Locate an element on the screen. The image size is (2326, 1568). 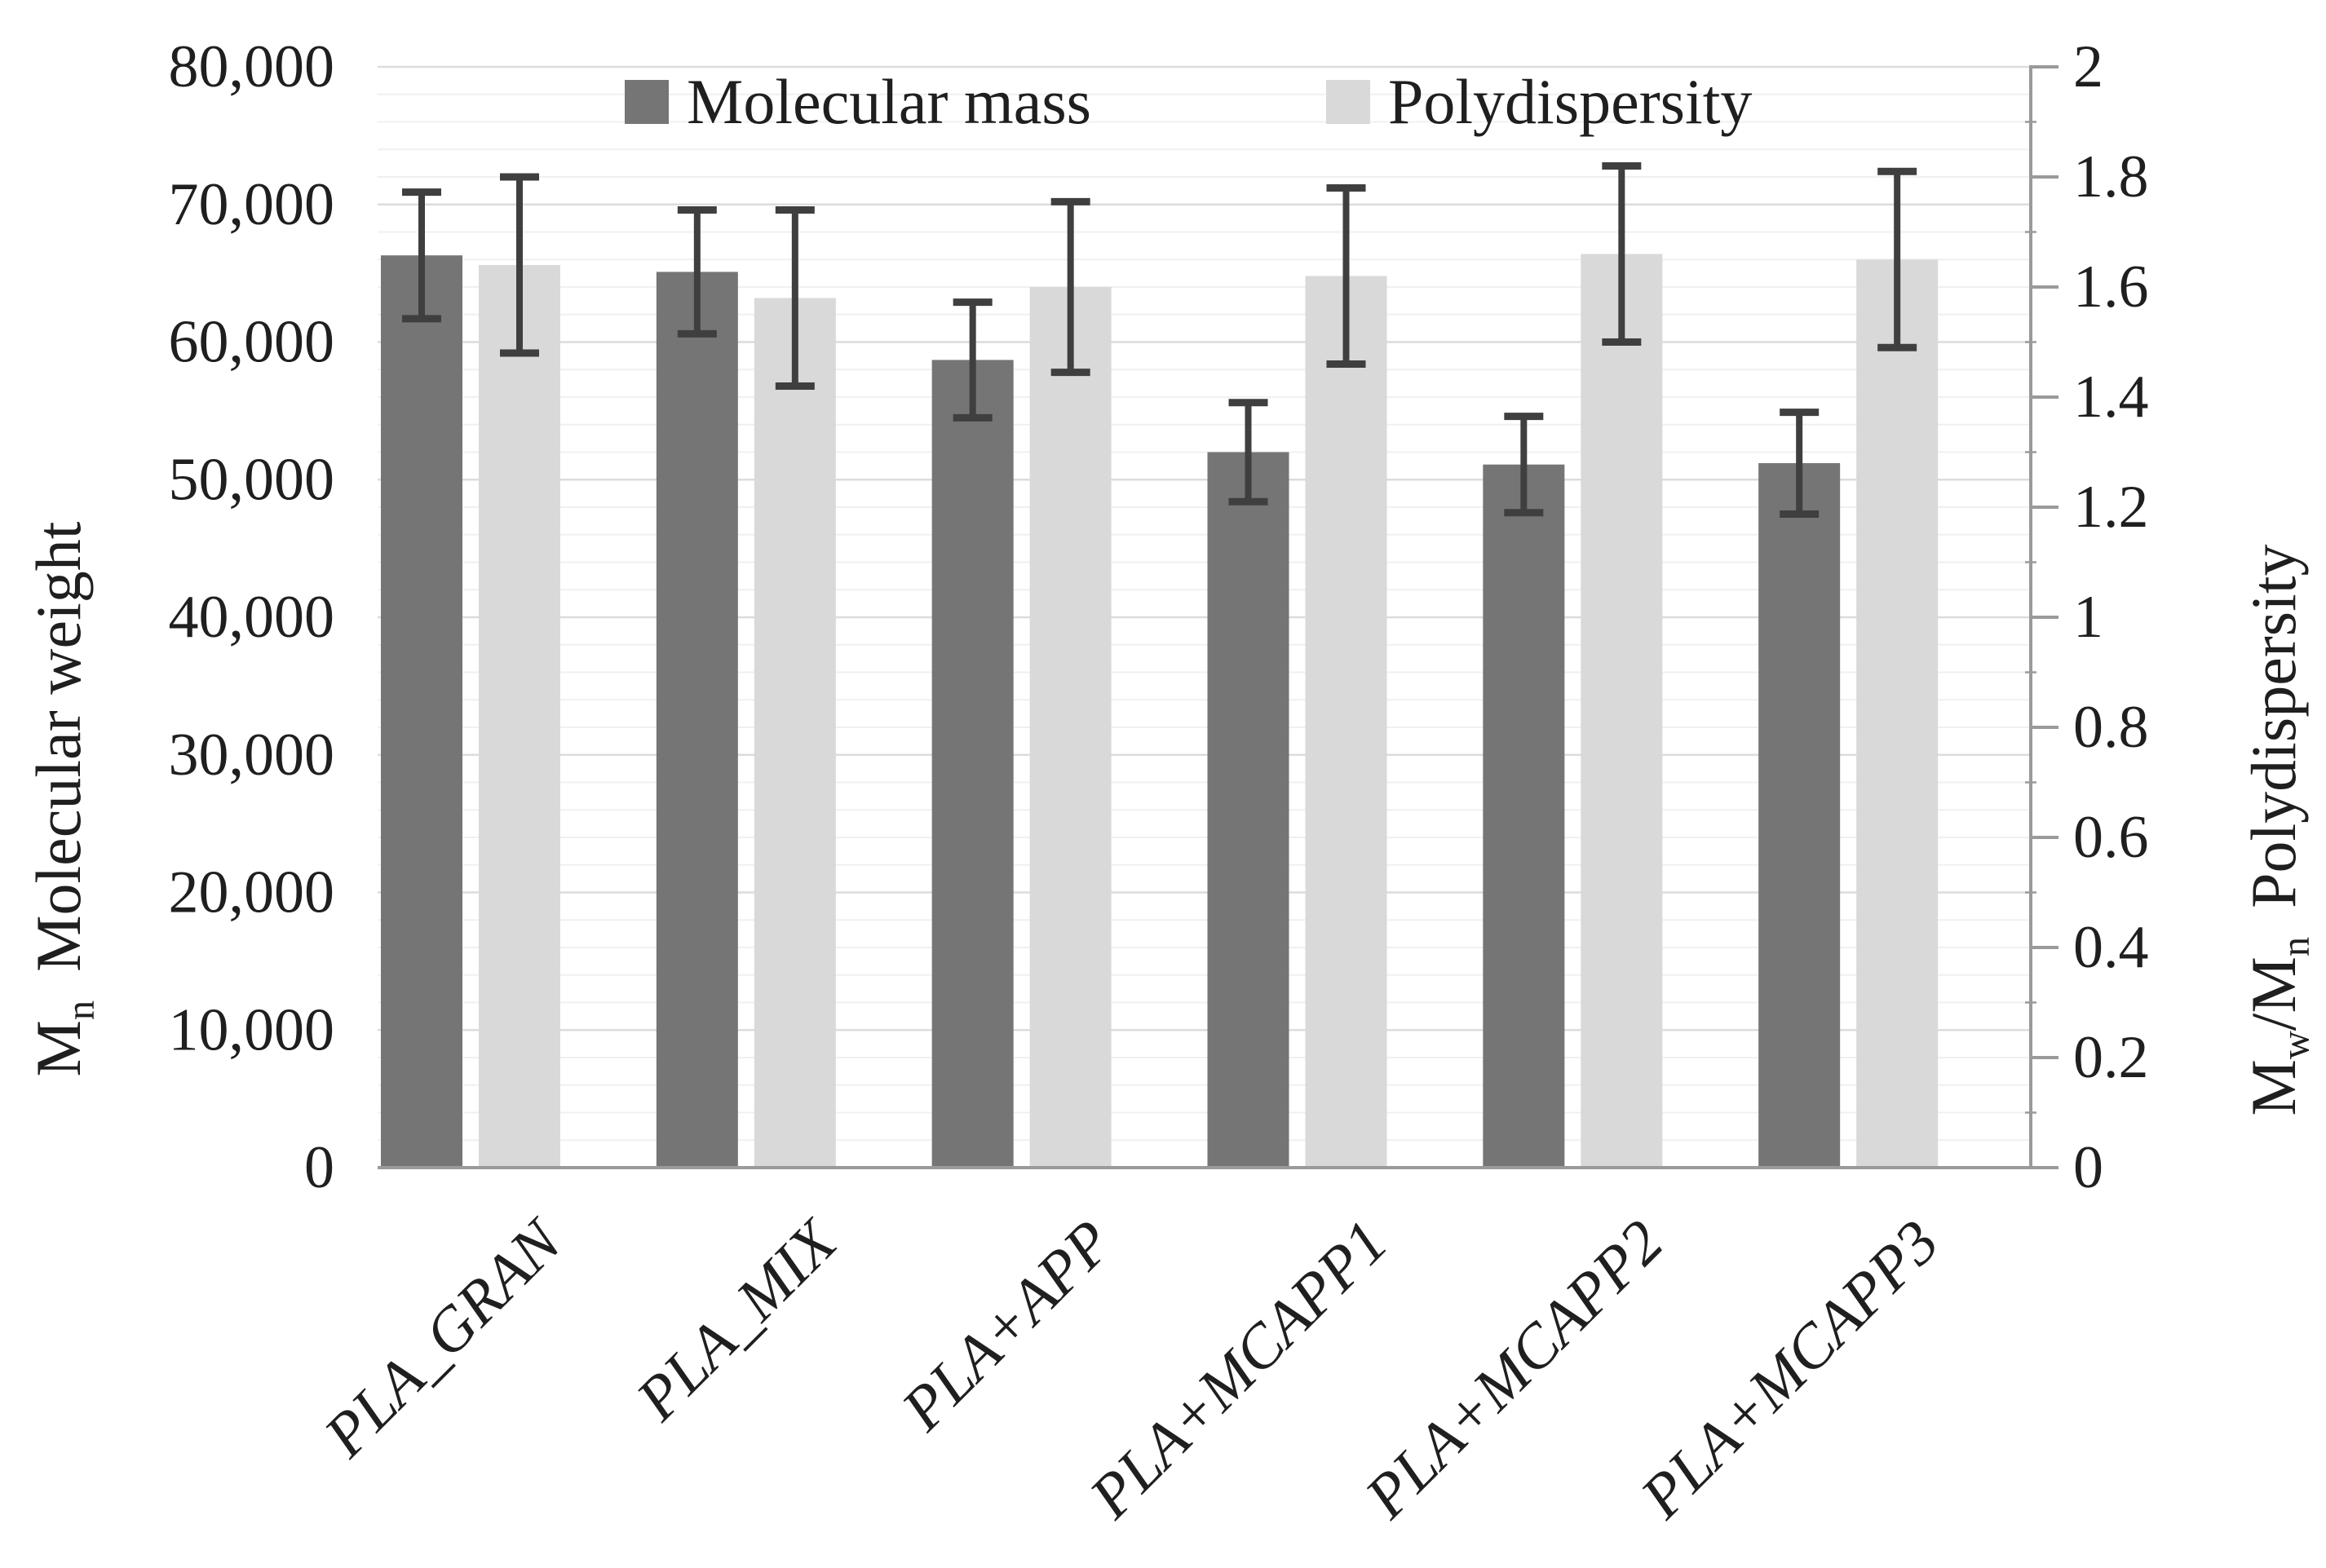
category-label-PLA+APP: PLA+APP is located at coordinates (1006, 1326).